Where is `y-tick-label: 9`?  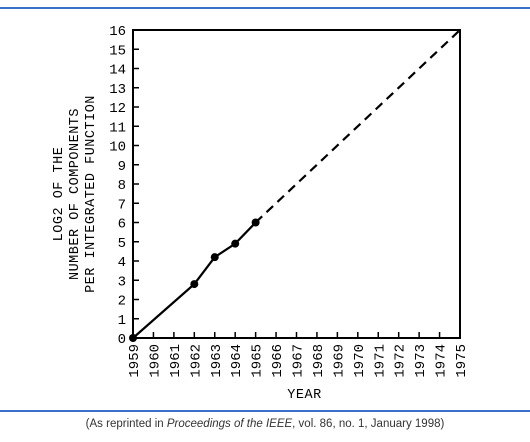 y-tick-label: 9 is located at coordinates (122, 167).